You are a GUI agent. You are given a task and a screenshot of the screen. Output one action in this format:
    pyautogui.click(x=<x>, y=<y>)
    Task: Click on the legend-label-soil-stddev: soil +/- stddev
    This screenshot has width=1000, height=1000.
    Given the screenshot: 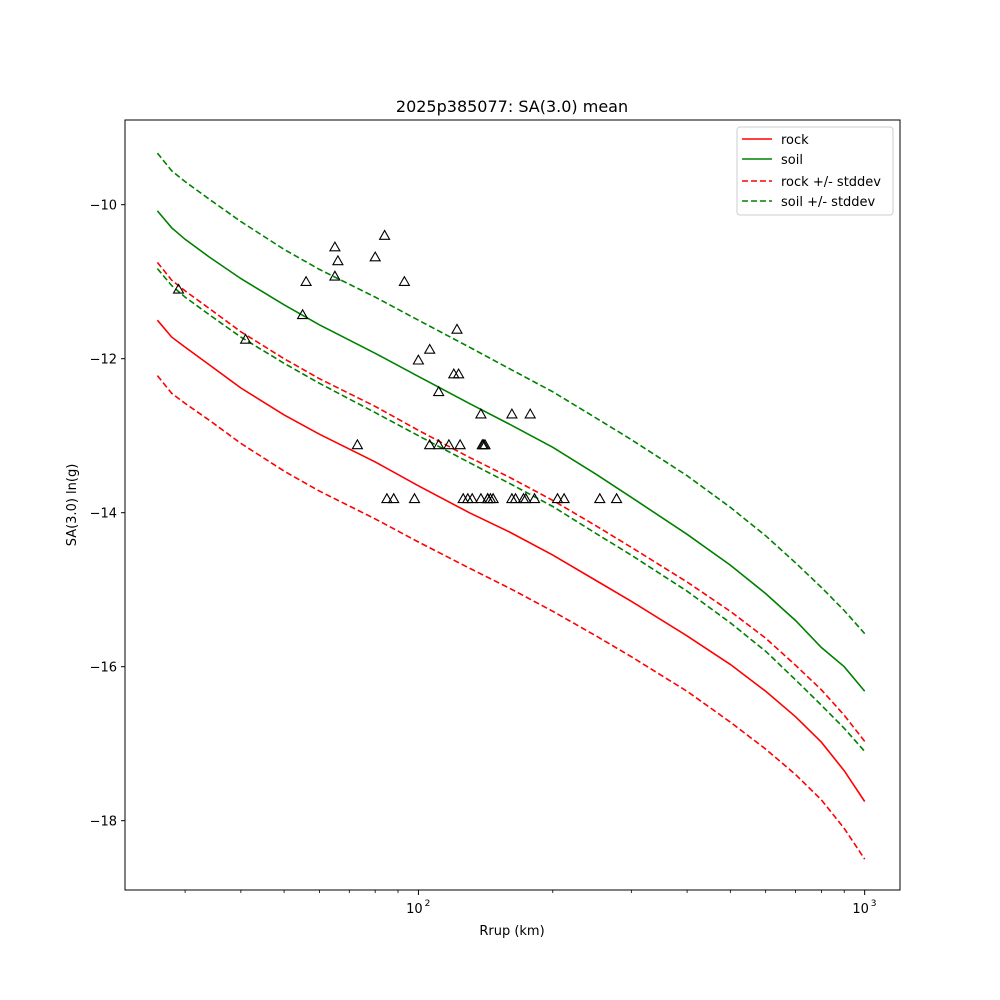 What is the action you would take?
    pyautogui.click(x=828, y=202)
    